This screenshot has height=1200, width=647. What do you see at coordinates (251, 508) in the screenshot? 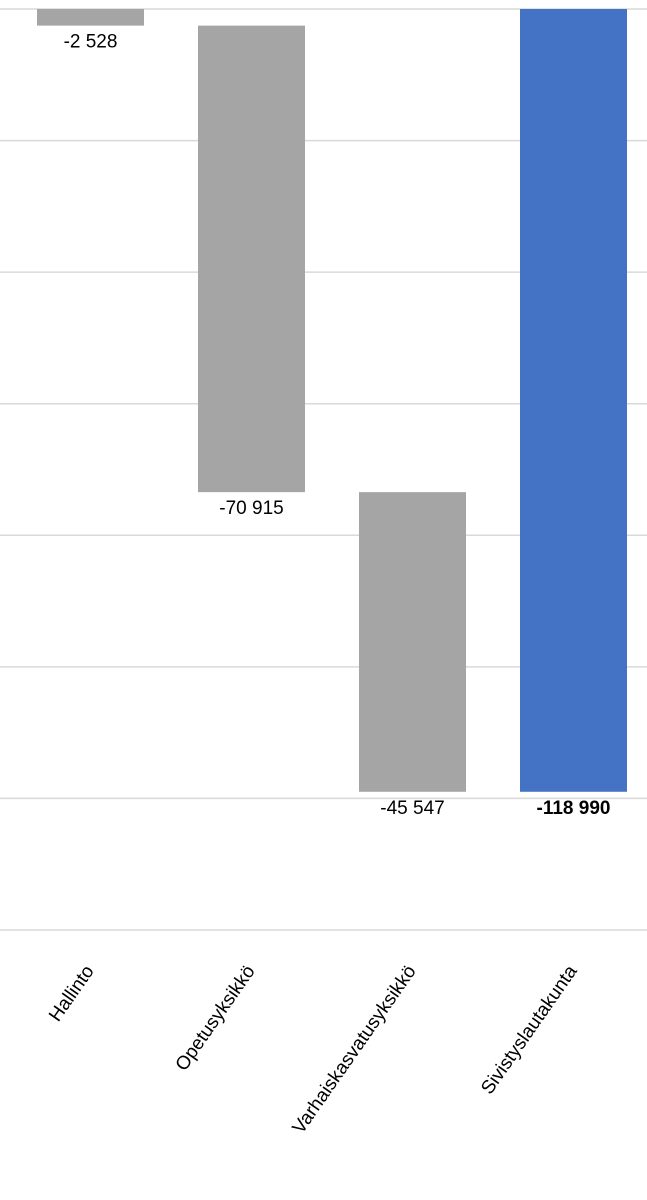
I see `value-label: -70 915` at bounding box center [251, 508].